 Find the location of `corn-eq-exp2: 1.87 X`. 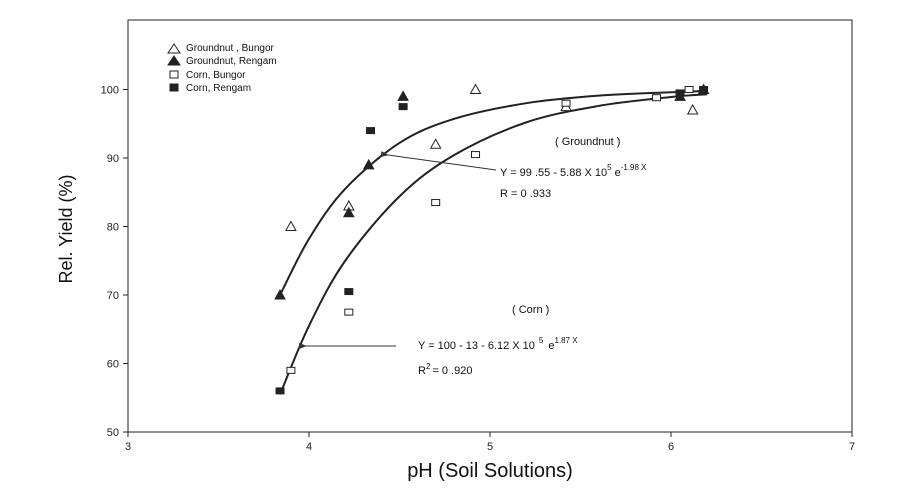

corn-eq-exp2: 1.87 X is located at coordinates (567, 340).